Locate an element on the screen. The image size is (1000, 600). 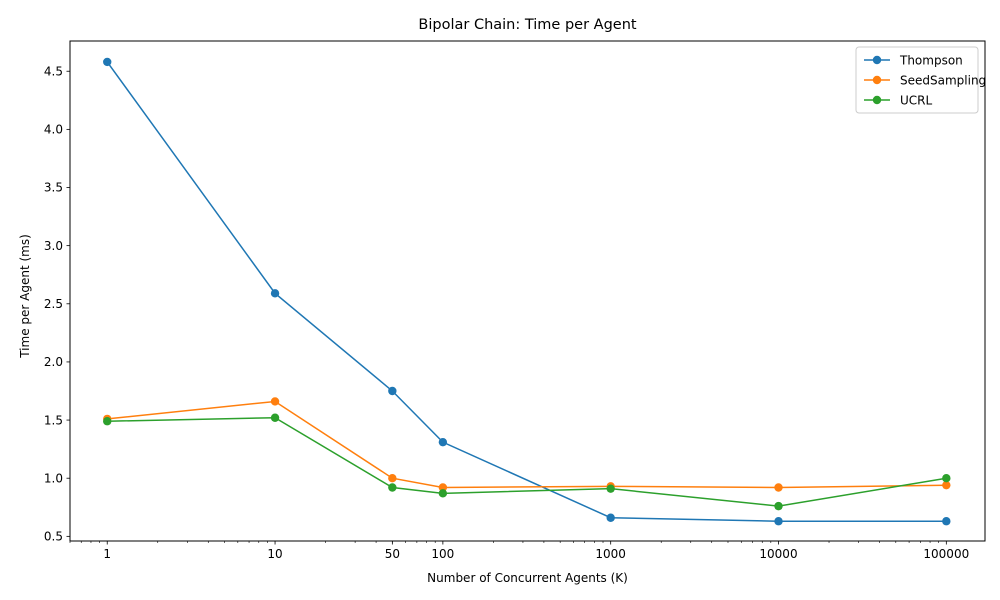
y-tick-label: 4.0 is located at coordinates (53, 130).